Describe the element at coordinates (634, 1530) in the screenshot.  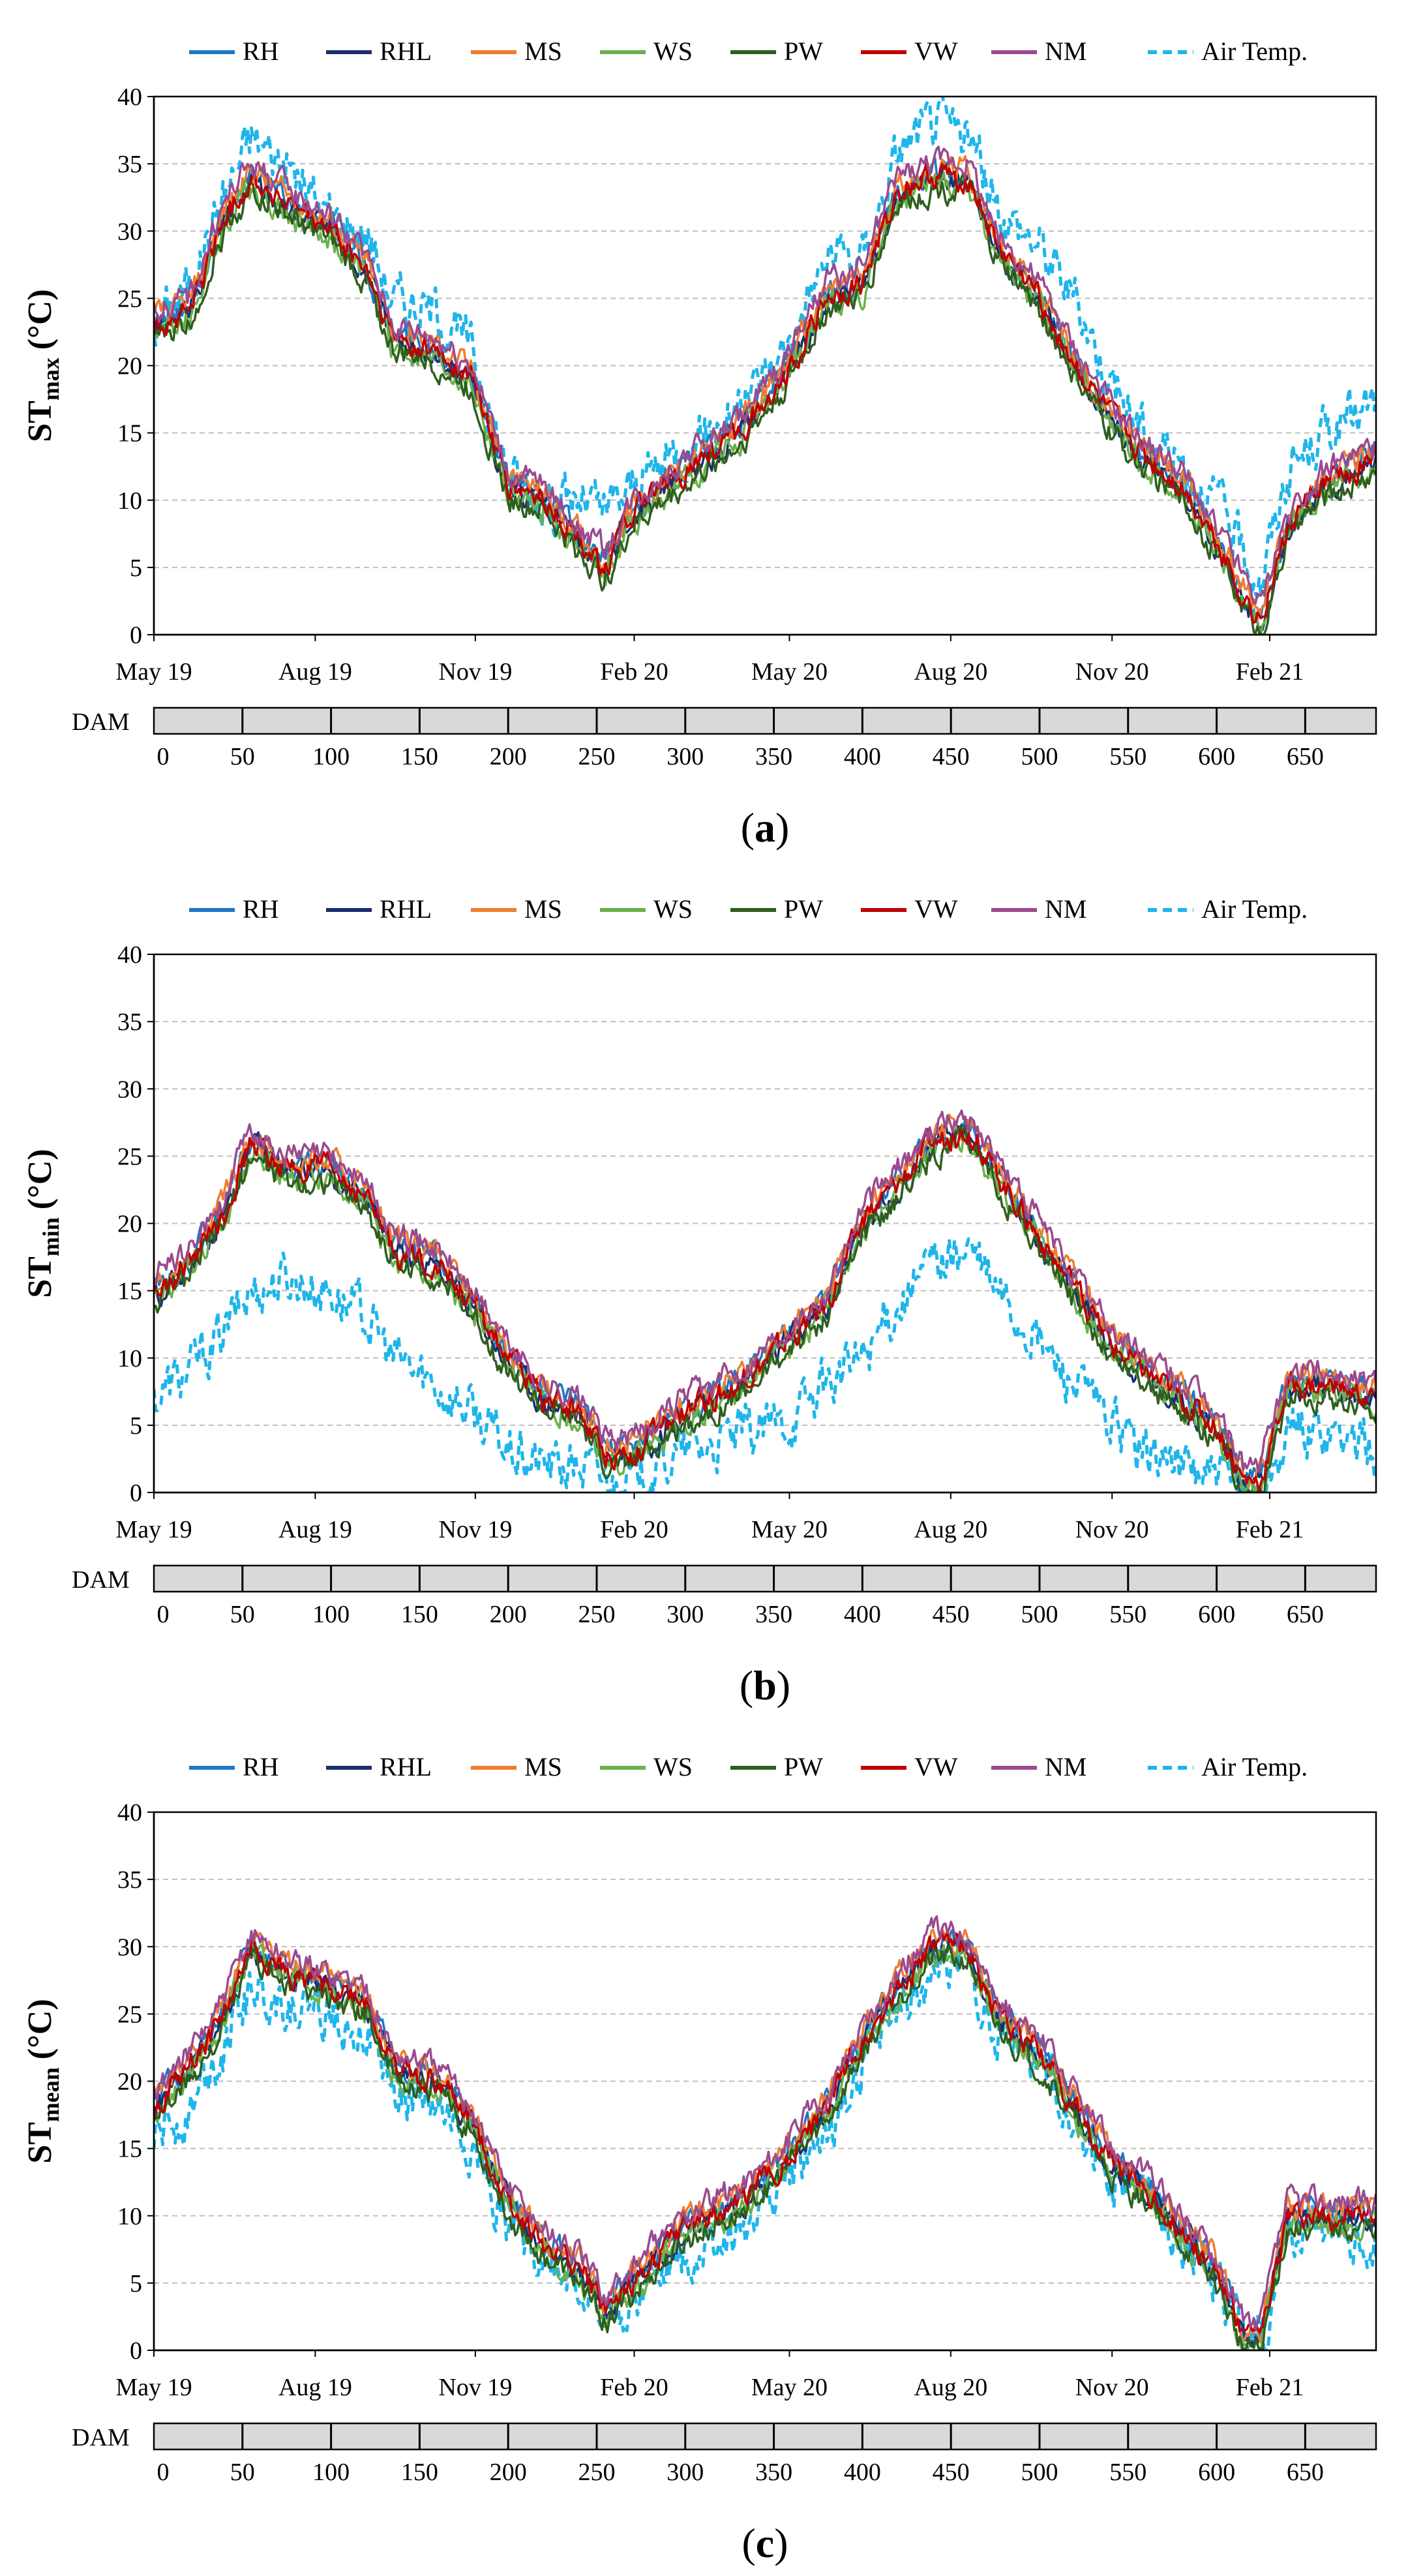
I see `x-tick-label: Feb 20` at that location.